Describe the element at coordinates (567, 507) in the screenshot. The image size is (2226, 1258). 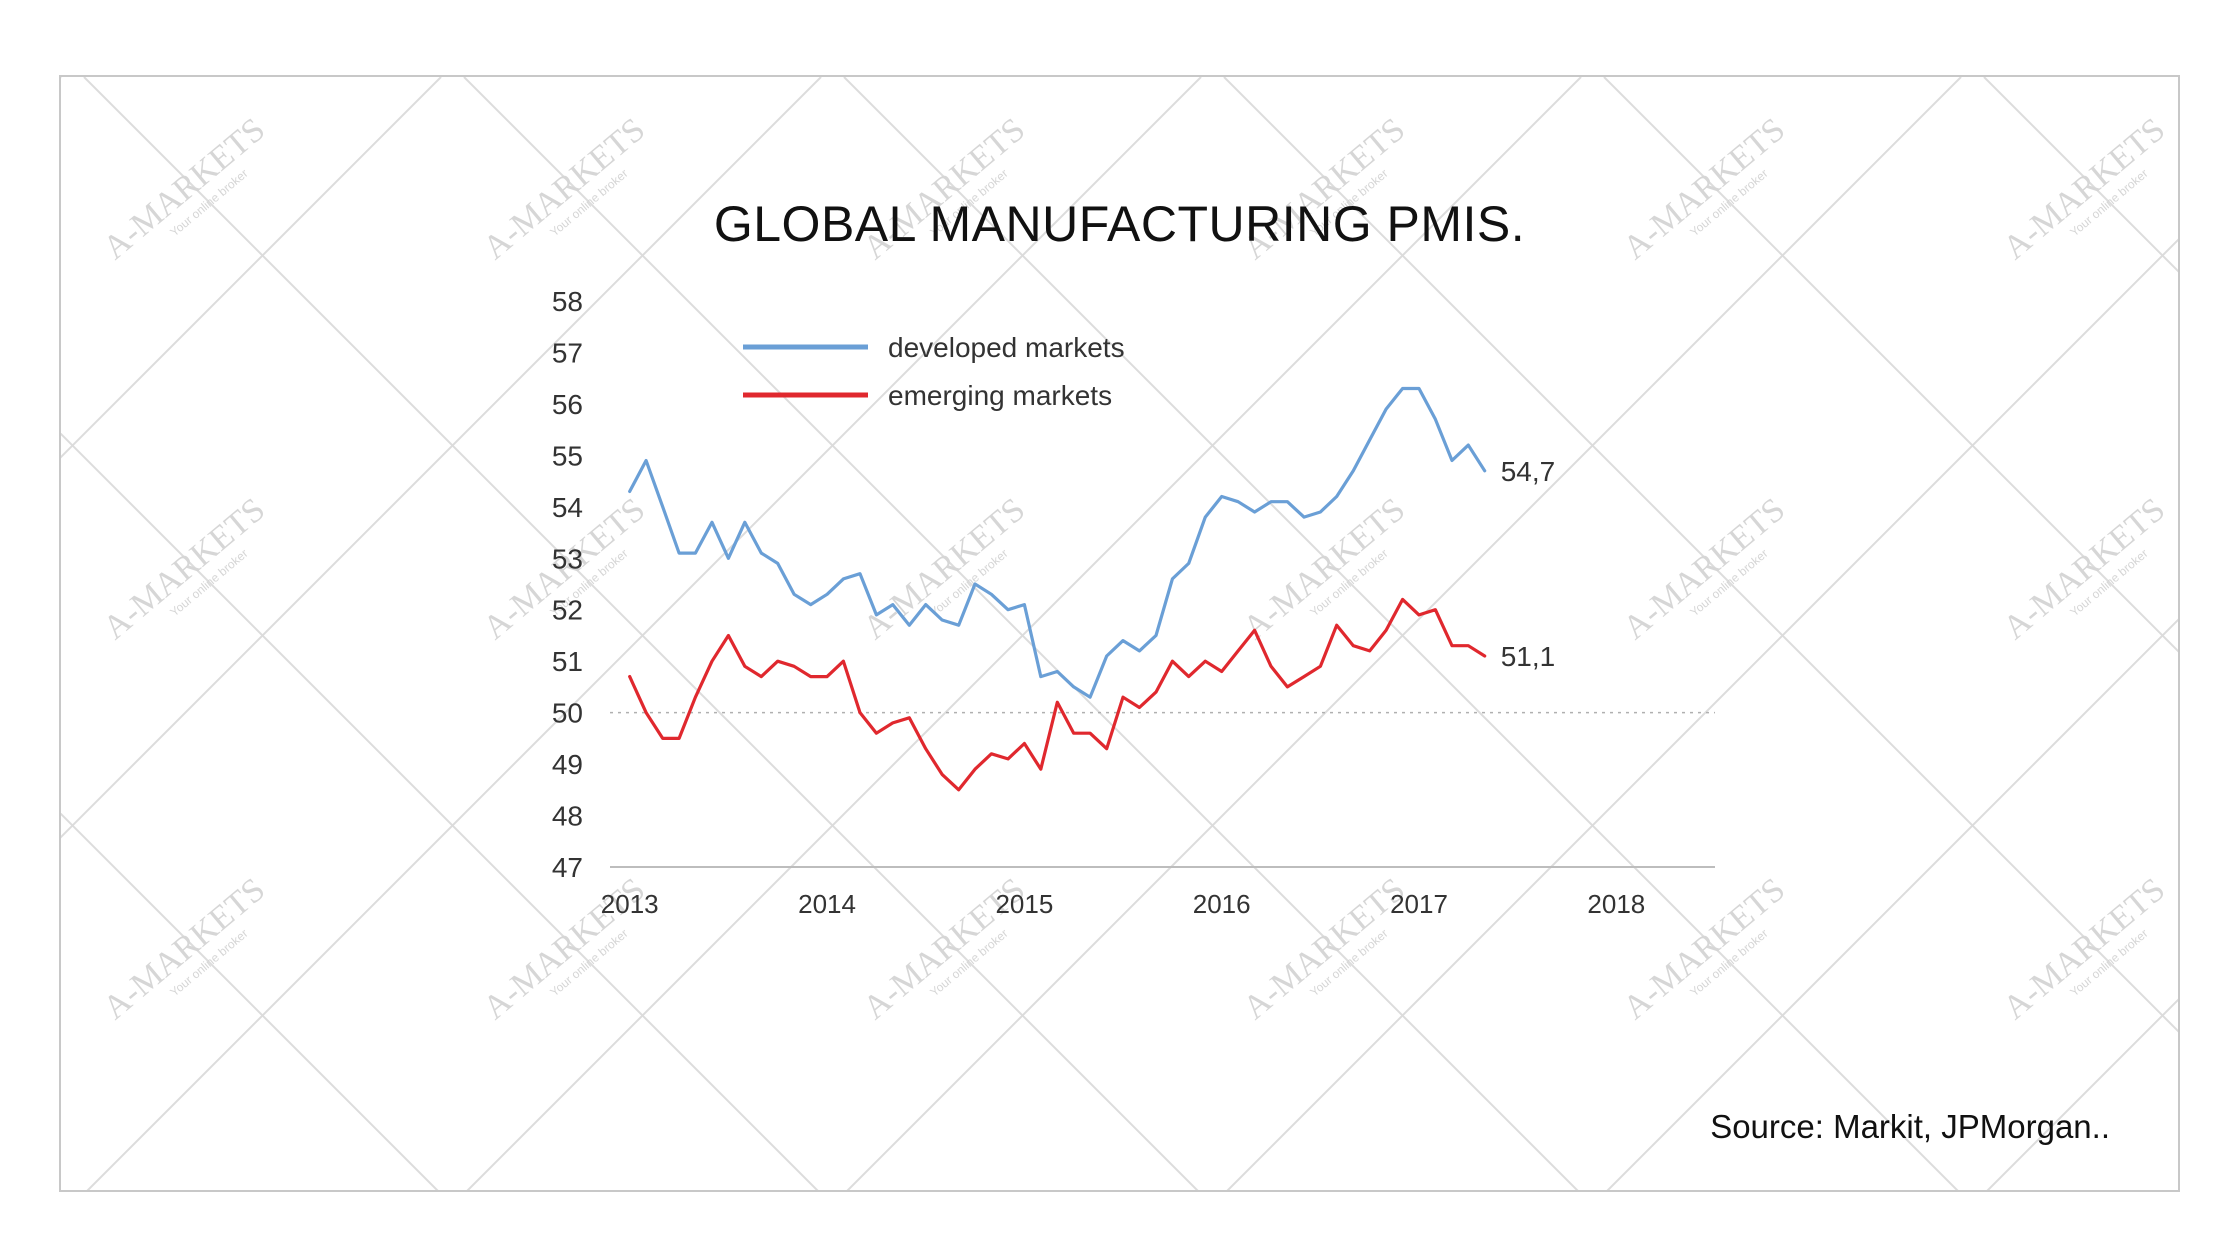
I see `y-tick-label: 54` at that location.